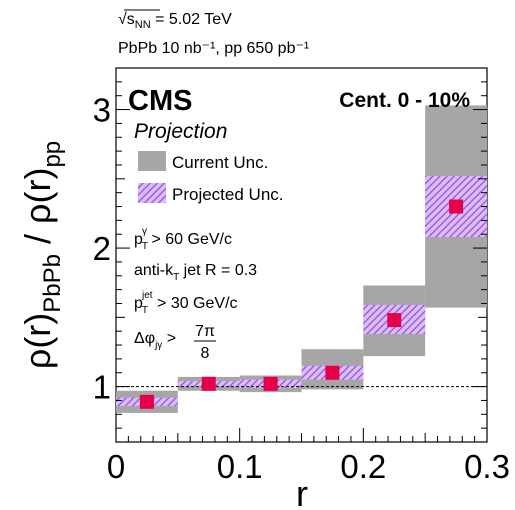 The width and height of the screenshot is (515, 510). I want to click on y-tick-labels: 1 2 3, so click(102, 249).